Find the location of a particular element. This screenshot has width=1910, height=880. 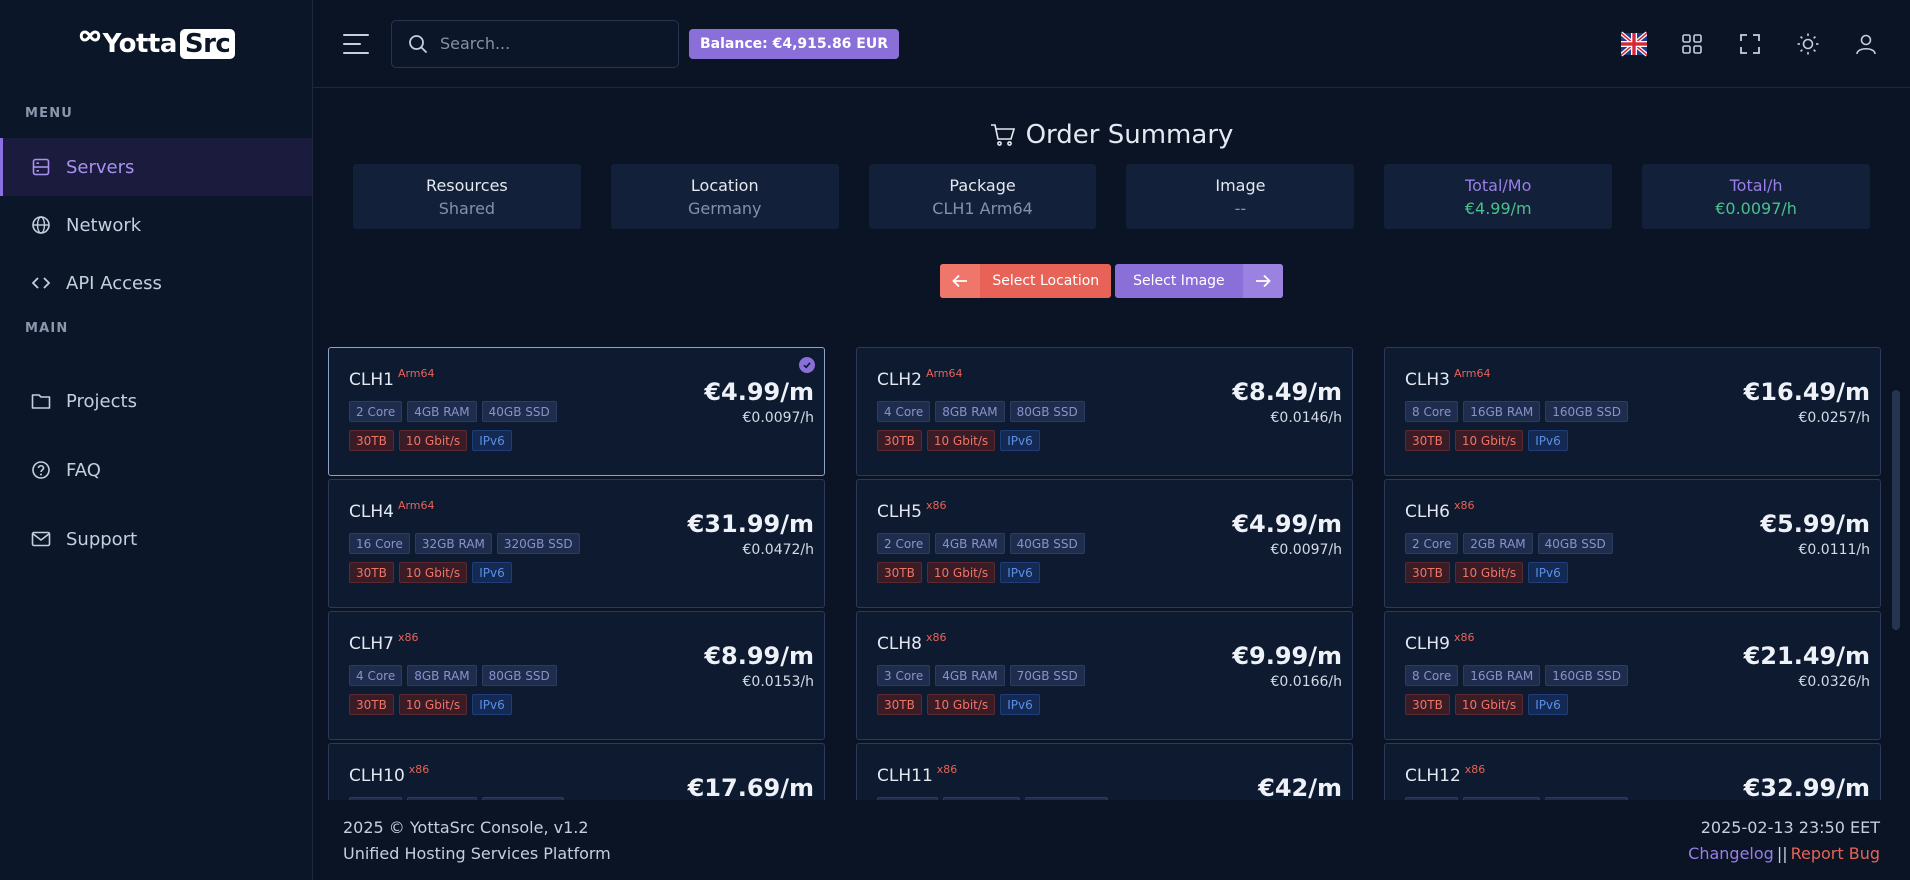

price-monthly: €42/m is located at coordinates (1300, 787).